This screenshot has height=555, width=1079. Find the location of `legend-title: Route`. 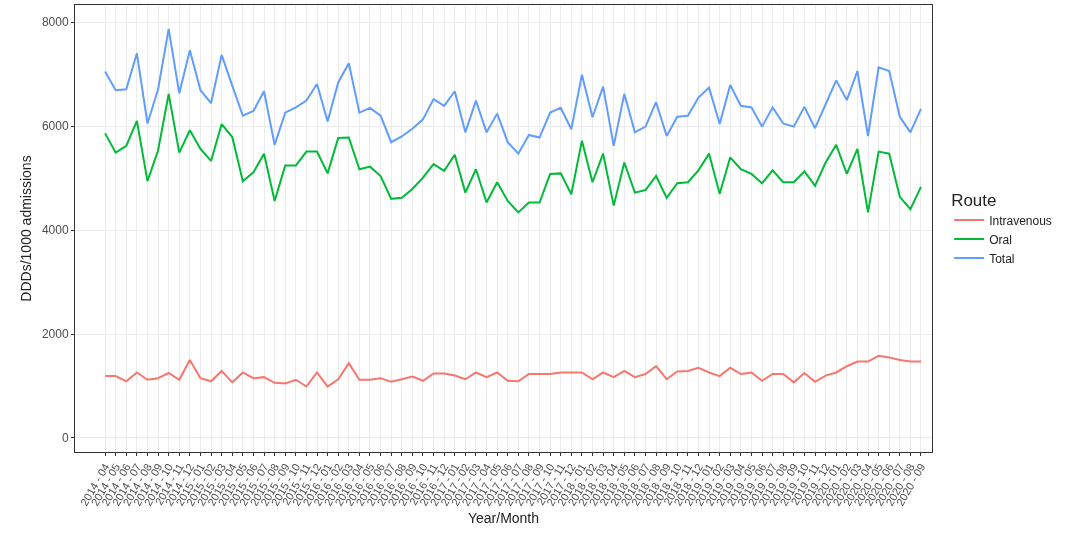

legend-title: Route is located at coordinates (974, 200).